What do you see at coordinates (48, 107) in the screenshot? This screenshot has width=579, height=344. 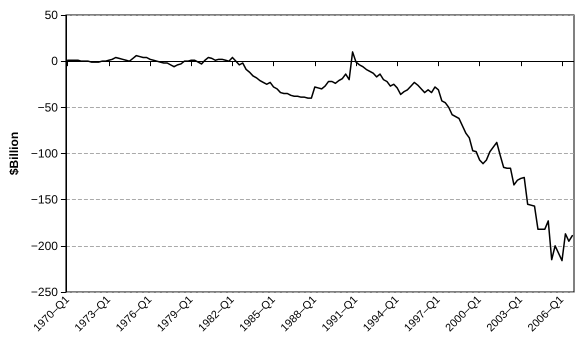 I see `y-tick-label: −50` at bounding box center [48, 107].